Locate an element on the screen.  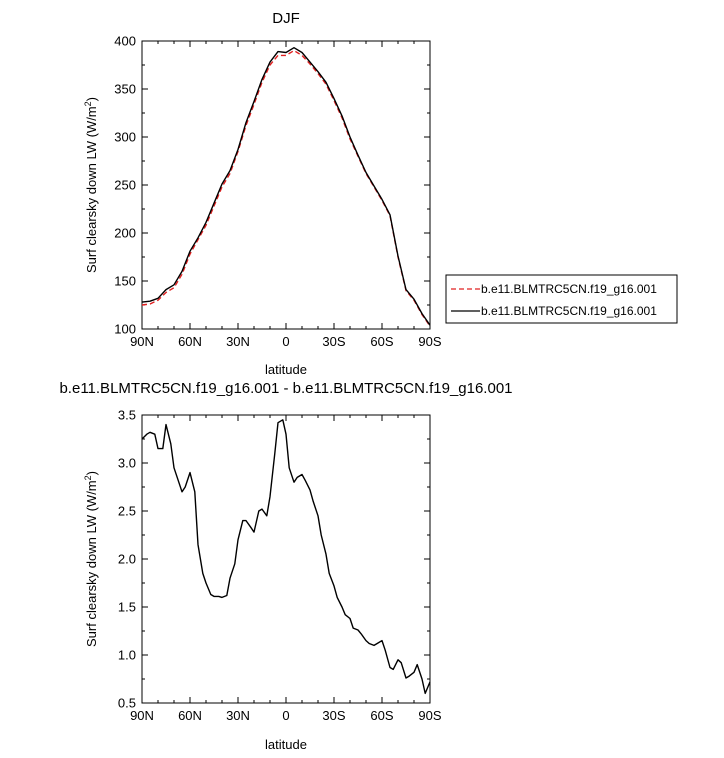
y-tick-label: 0.5 is located at coordinates (127, 703).